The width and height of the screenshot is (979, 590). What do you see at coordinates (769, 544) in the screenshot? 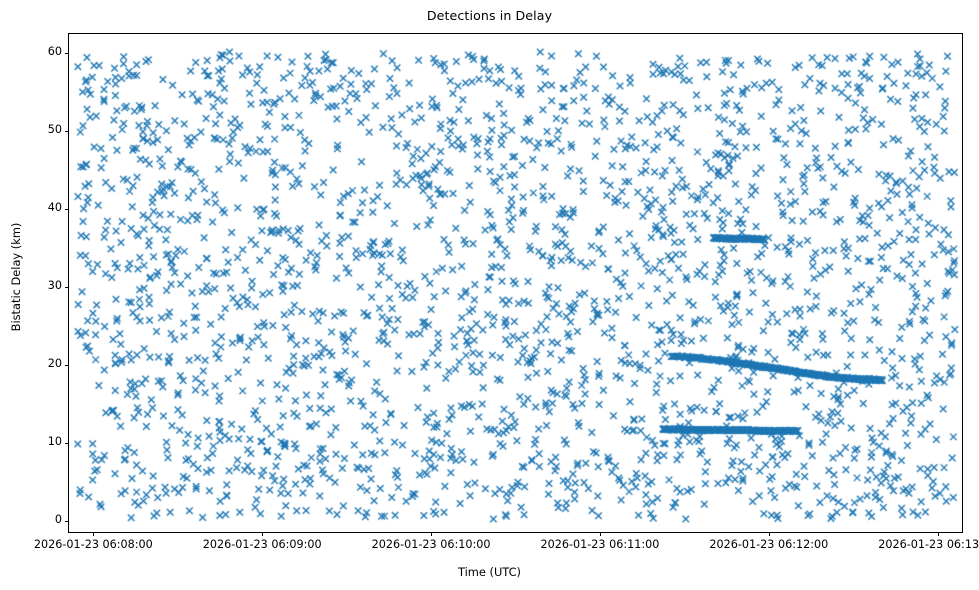
I see `x-tick-label: 2026-01-23 06:12:00` at bounding box center [769, 544].